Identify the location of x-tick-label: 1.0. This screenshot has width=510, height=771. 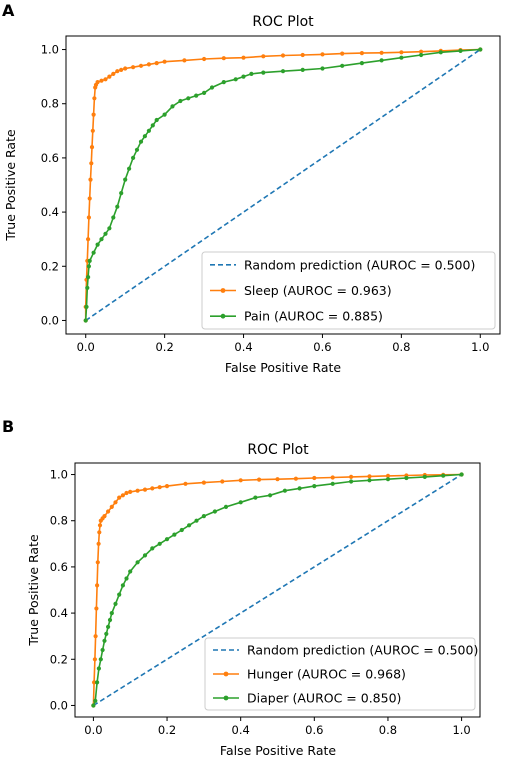
(461, 730).